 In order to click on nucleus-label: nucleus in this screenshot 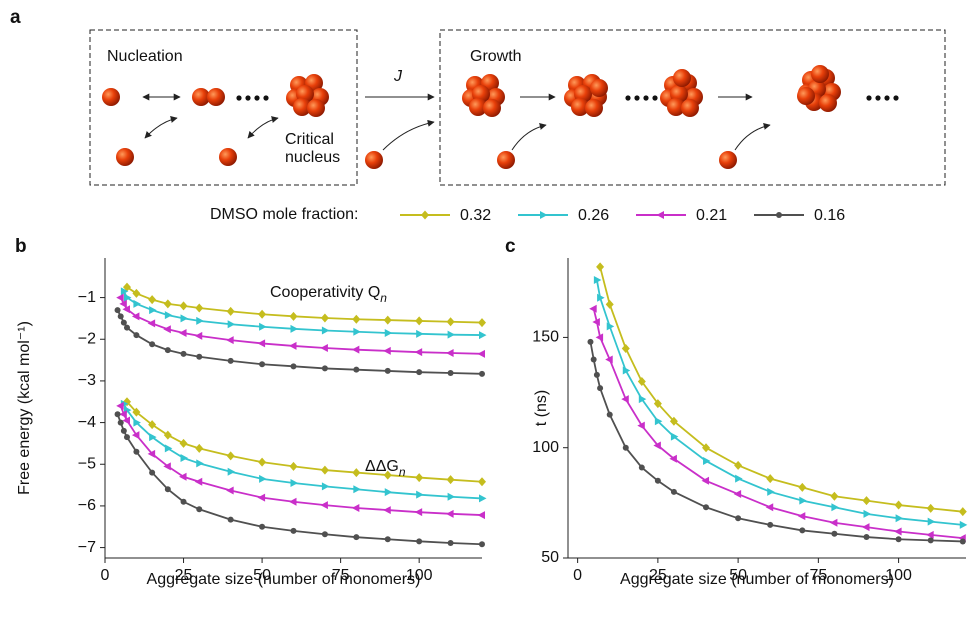, I will do `click(312, 157)`.